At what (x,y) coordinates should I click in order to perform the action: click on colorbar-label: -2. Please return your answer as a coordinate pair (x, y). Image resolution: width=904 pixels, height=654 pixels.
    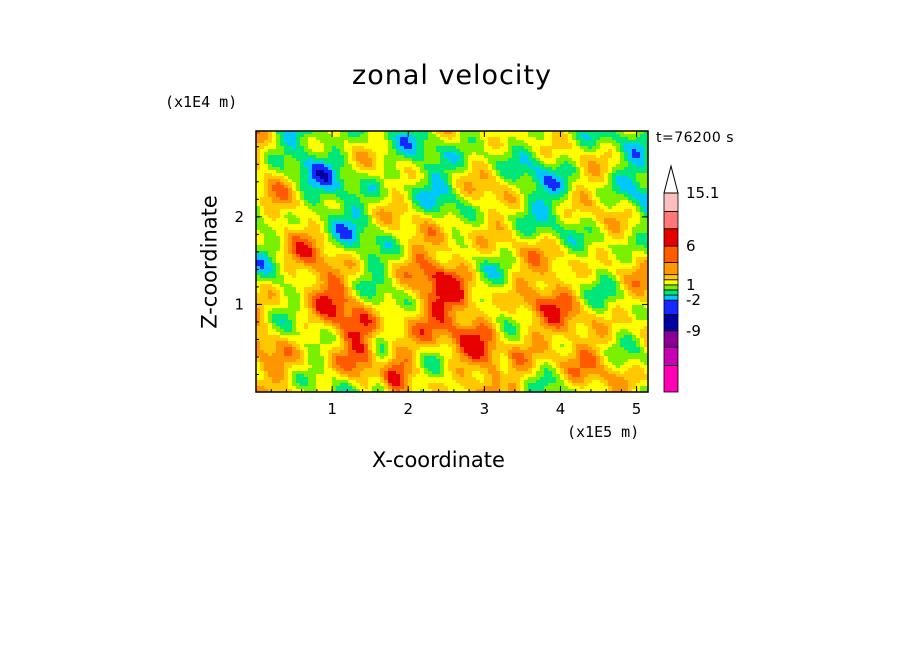
    Looking at the image, I should click on (693, 300).